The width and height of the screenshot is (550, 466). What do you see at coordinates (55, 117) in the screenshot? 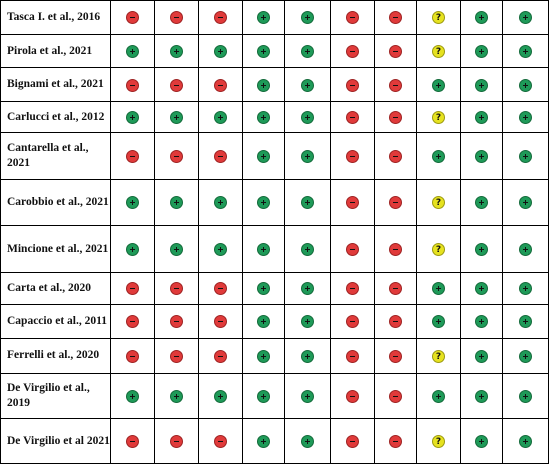
I see `study-label: Carlucci et al., 2012` at bounding box center [55, 117].